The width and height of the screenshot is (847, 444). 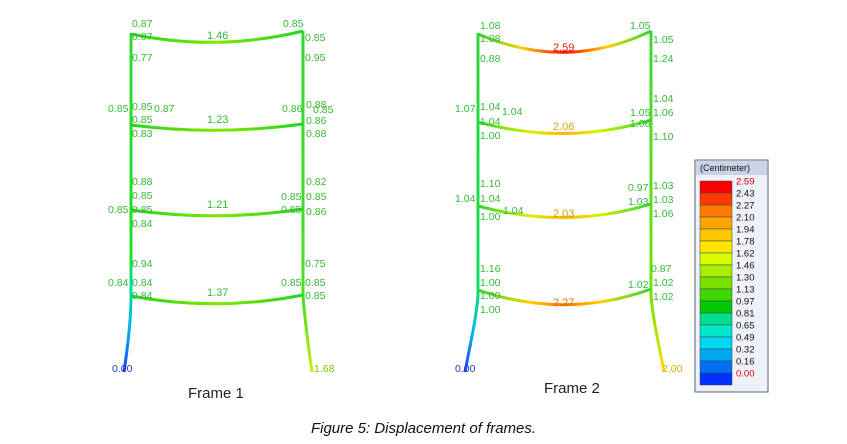 What do you see at coordinates (217, 205) in the screenshot?
I see `beam-mid-label: 1.21` at bounding box center [217, 205].